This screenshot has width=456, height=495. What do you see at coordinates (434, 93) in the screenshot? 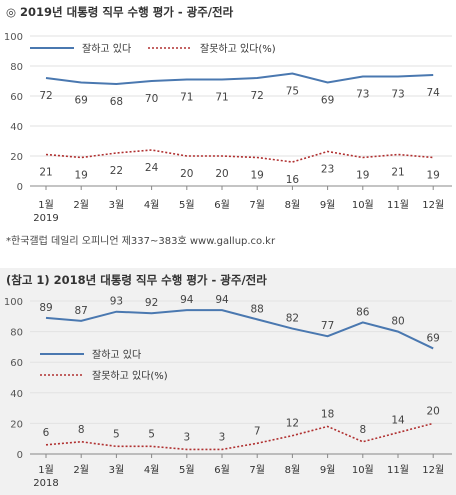
I see `data-label-positive: 74` at bounding box center [434, 93].